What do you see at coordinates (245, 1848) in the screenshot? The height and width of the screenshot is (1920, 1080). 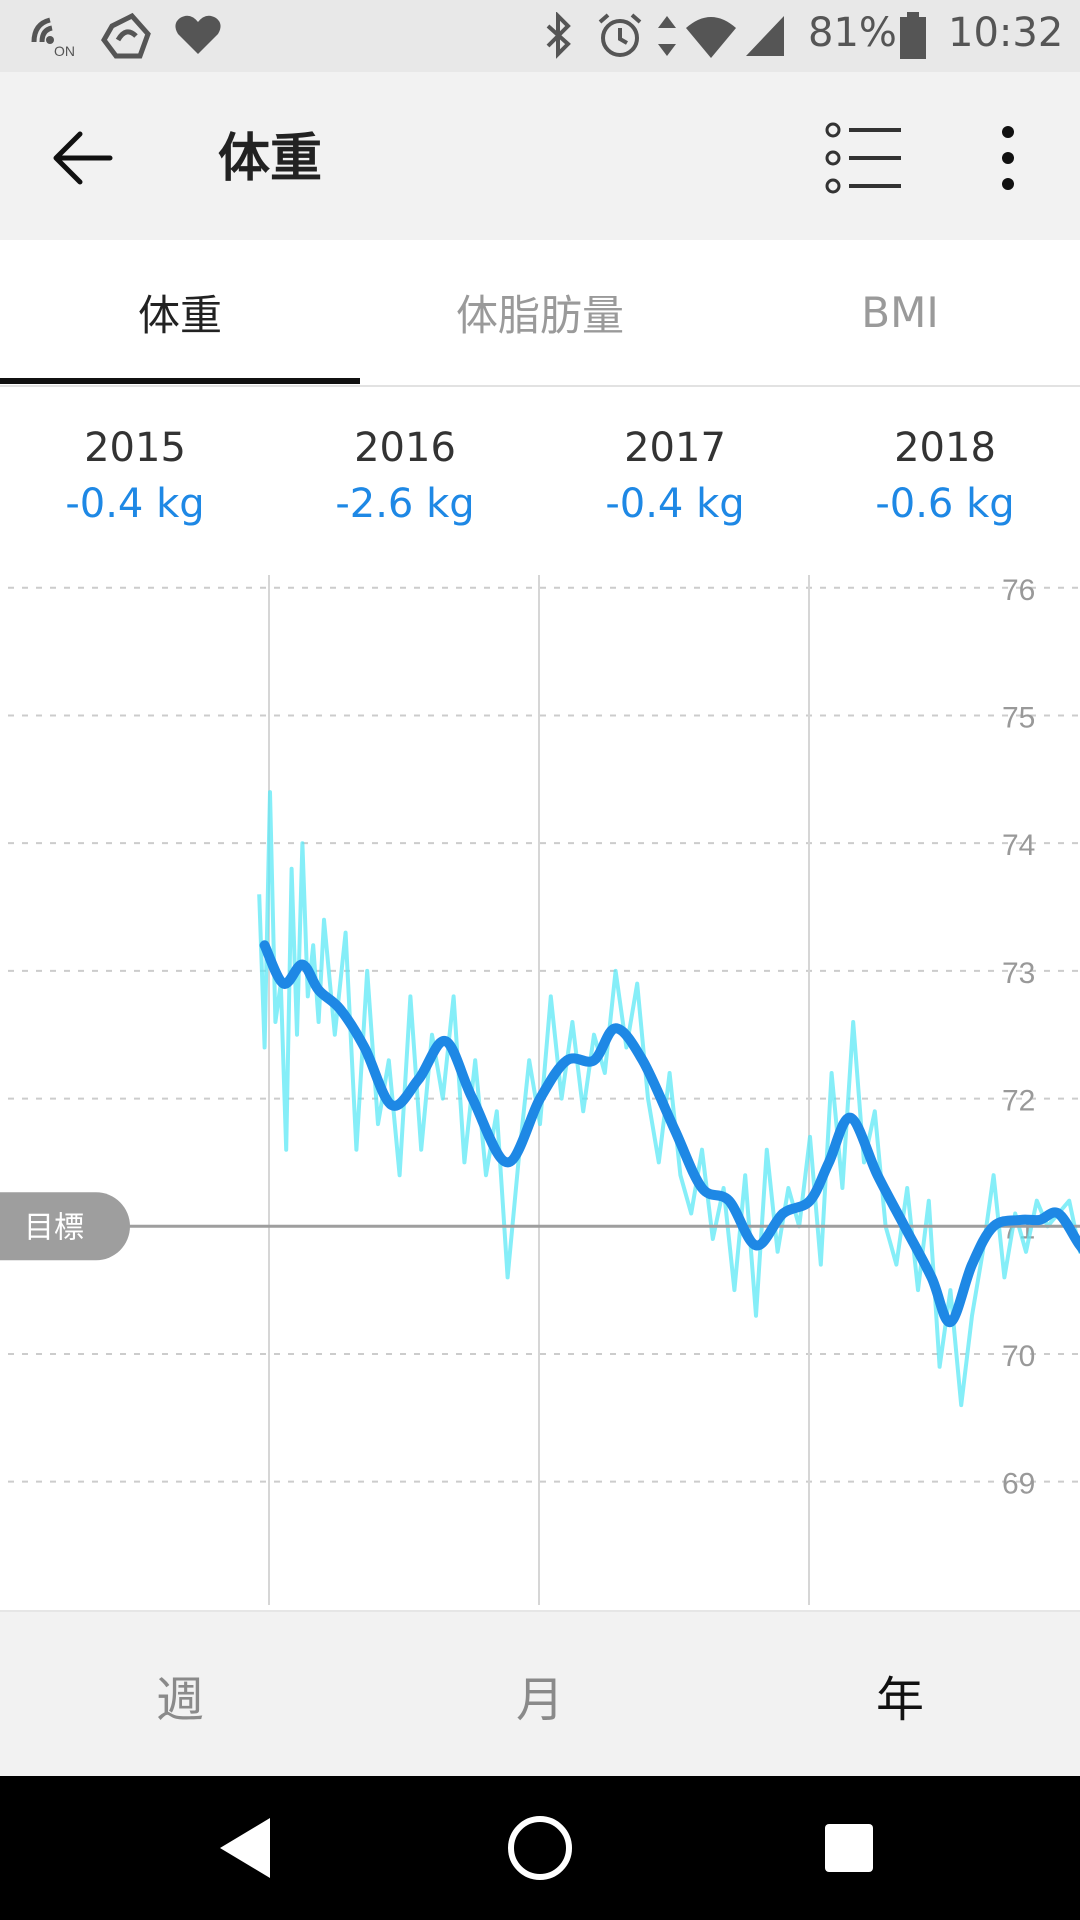 I see `nav-back-icon` at bounding box center [245, 1848].